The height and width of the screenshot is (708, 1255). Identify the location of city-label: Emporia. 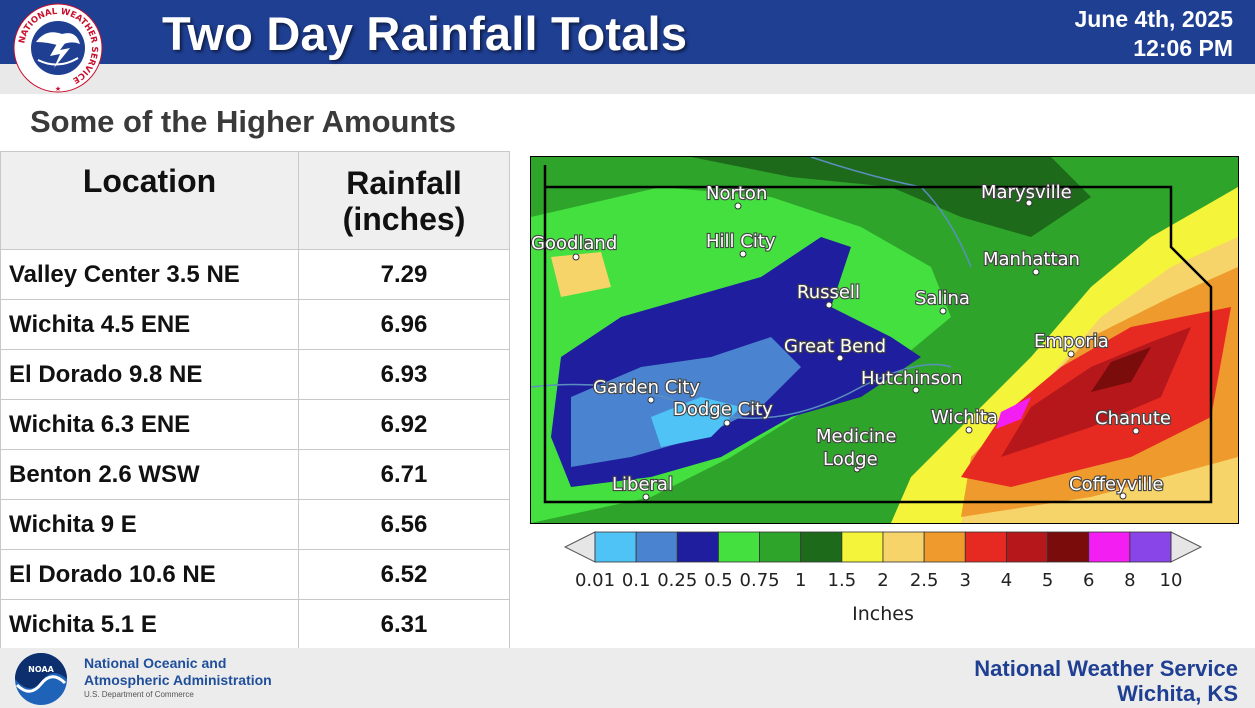
(1071, 341).